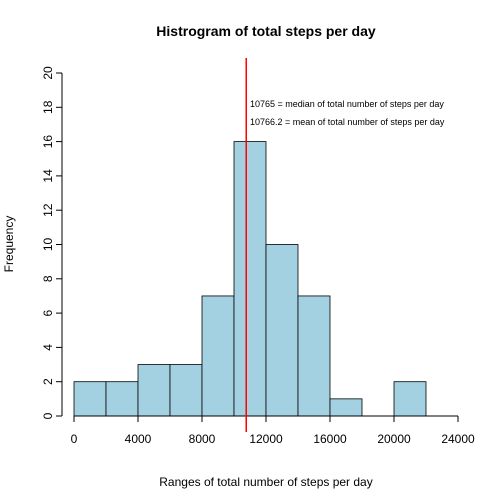 The width and height of the screenshot is (504, 504). What do you see at coordinates (273, 431) in the screenshot?
I see `x-ticks-group: 0 4000 8000 12000 16000 20000 24000` at bounding box center [273, 431].